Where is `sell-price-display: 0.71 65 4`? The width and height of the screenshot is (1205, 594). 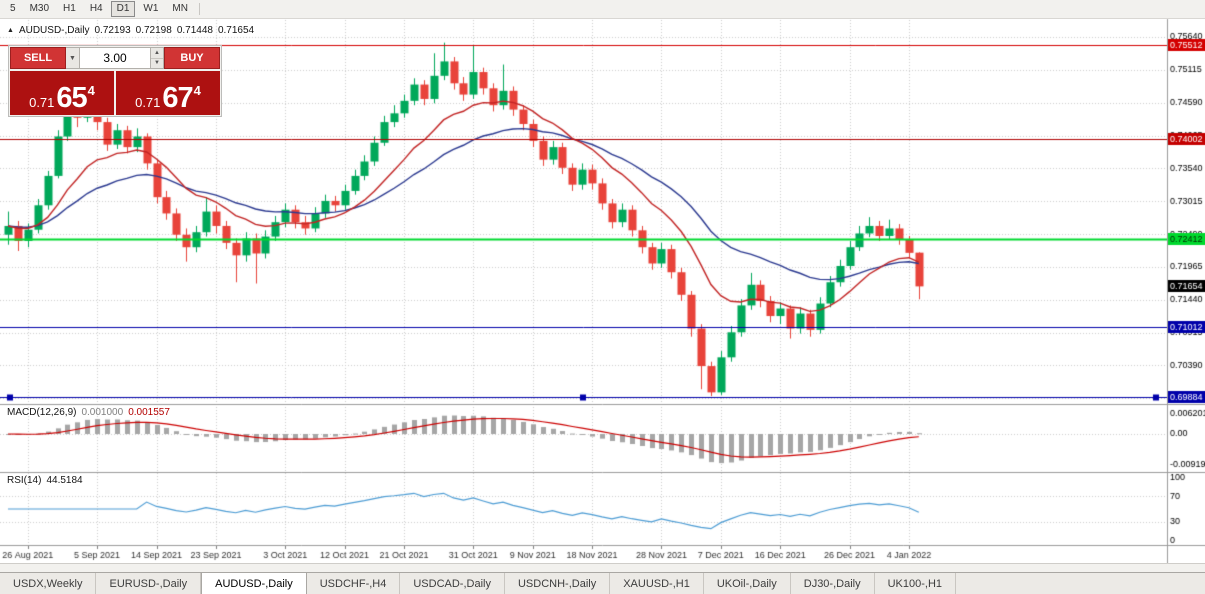 sell-price-display: 0.71 65 4 is located at coordinates (62, 93).